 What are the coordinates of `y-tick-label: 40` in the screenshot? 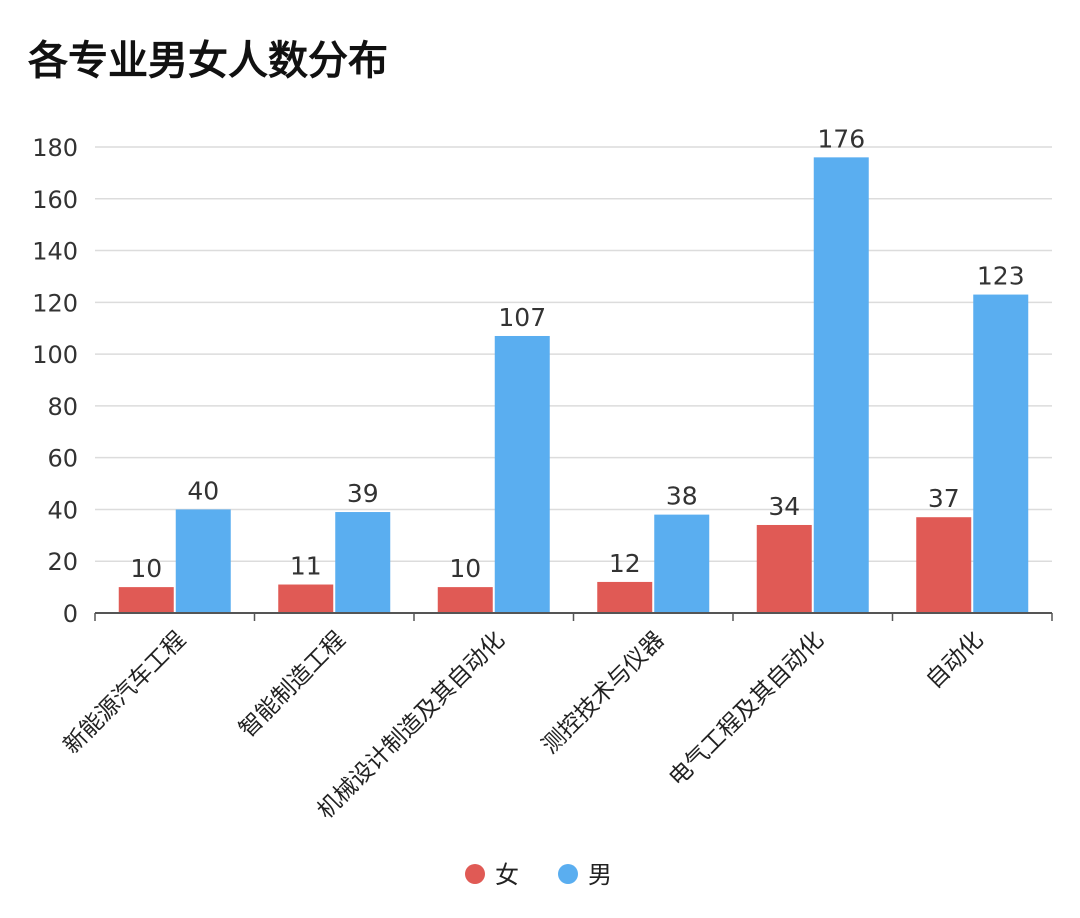 It's located at (62, 510).